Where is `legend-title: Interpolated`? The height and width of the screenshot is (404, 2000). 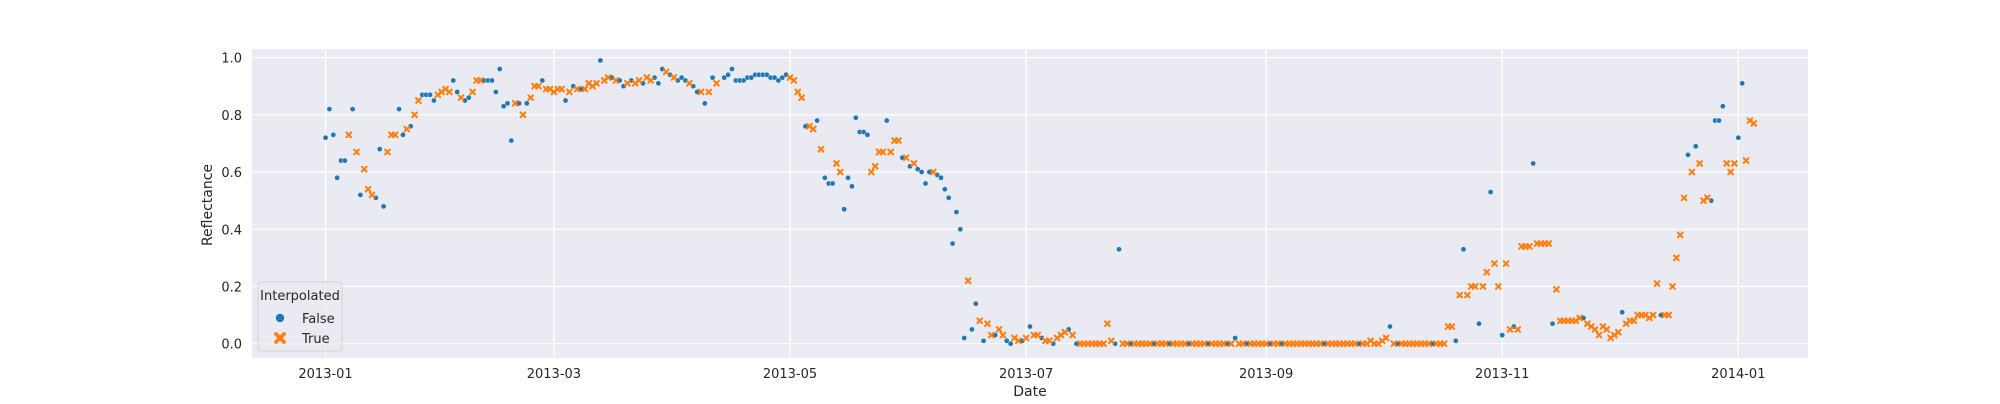 legend-title: Interpolated is located at coordinates (300, 296).